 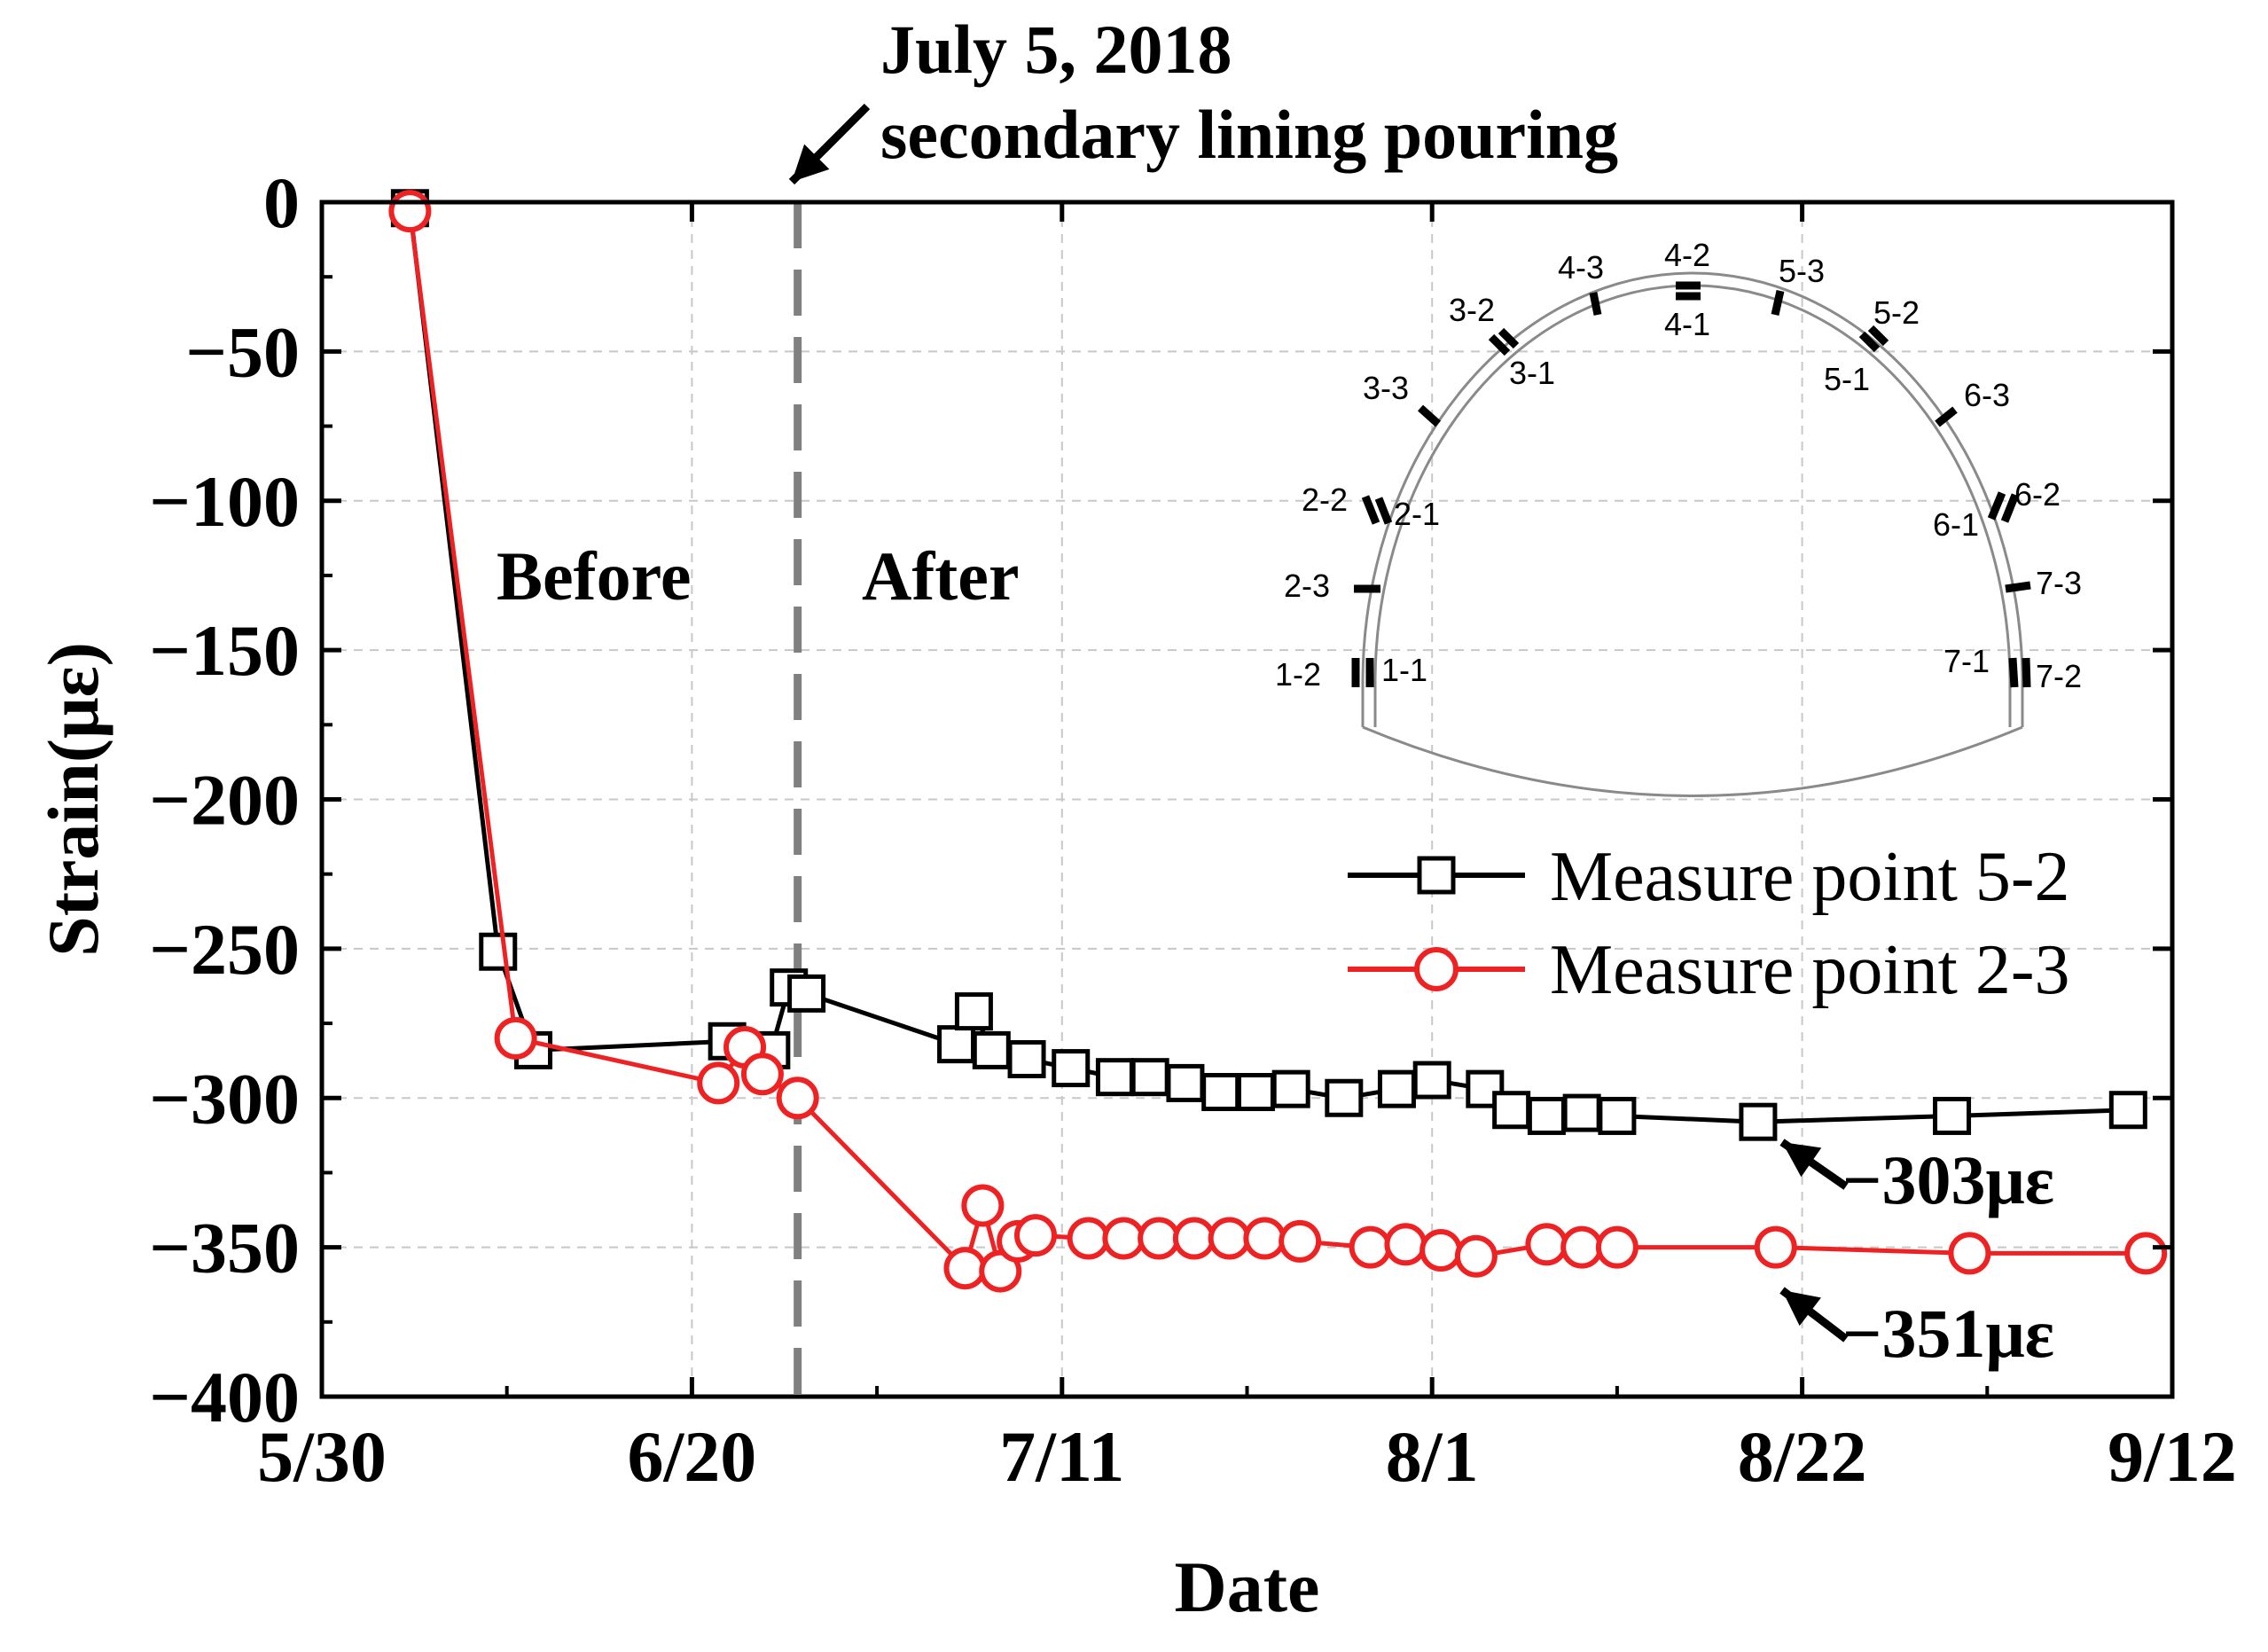 I want to click on inset-label-2-1: 2-1, so click(x=1417, y=514).